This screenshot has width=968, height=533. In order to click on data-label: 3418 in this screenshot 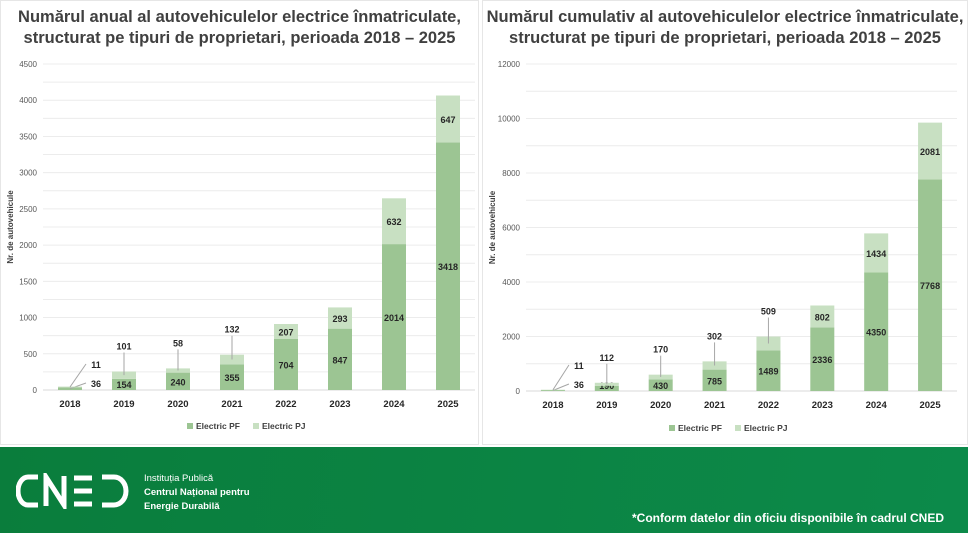, I will do `click(448, 267)`.